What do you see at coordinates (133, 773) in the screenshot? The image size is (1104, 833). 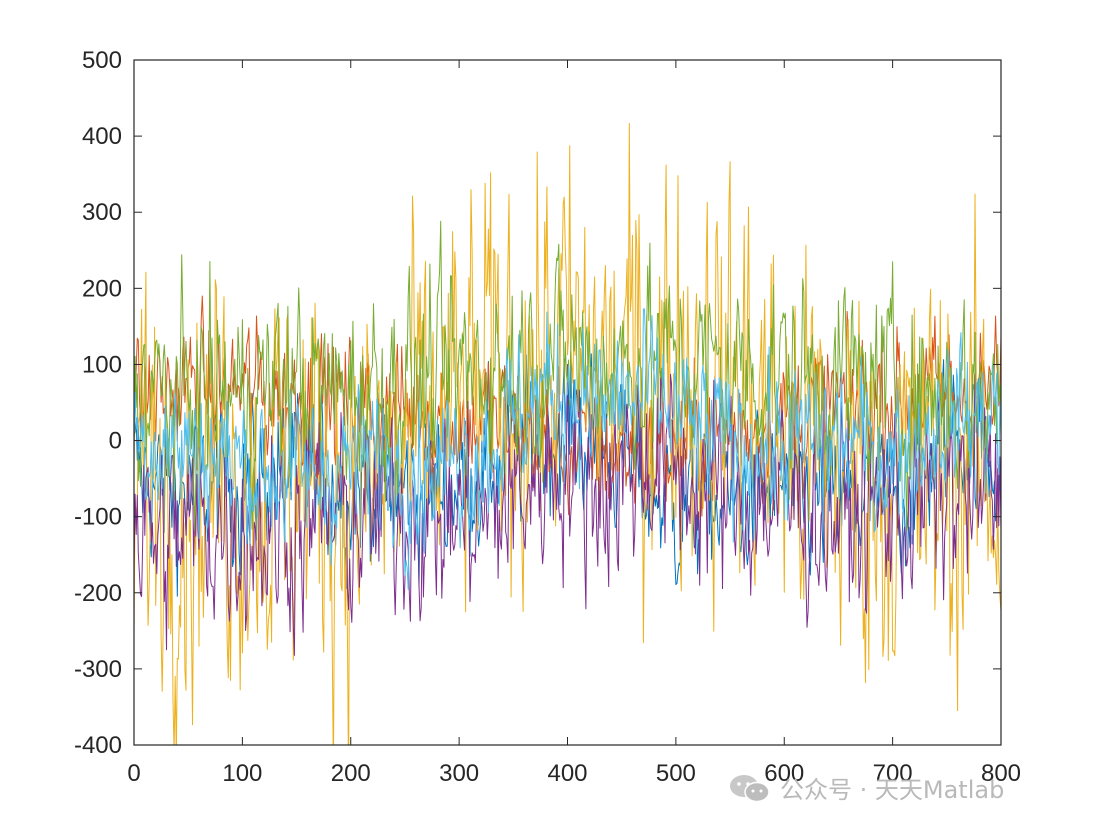 I see `x-tick-label: 0` at bounding box center [133, 773].